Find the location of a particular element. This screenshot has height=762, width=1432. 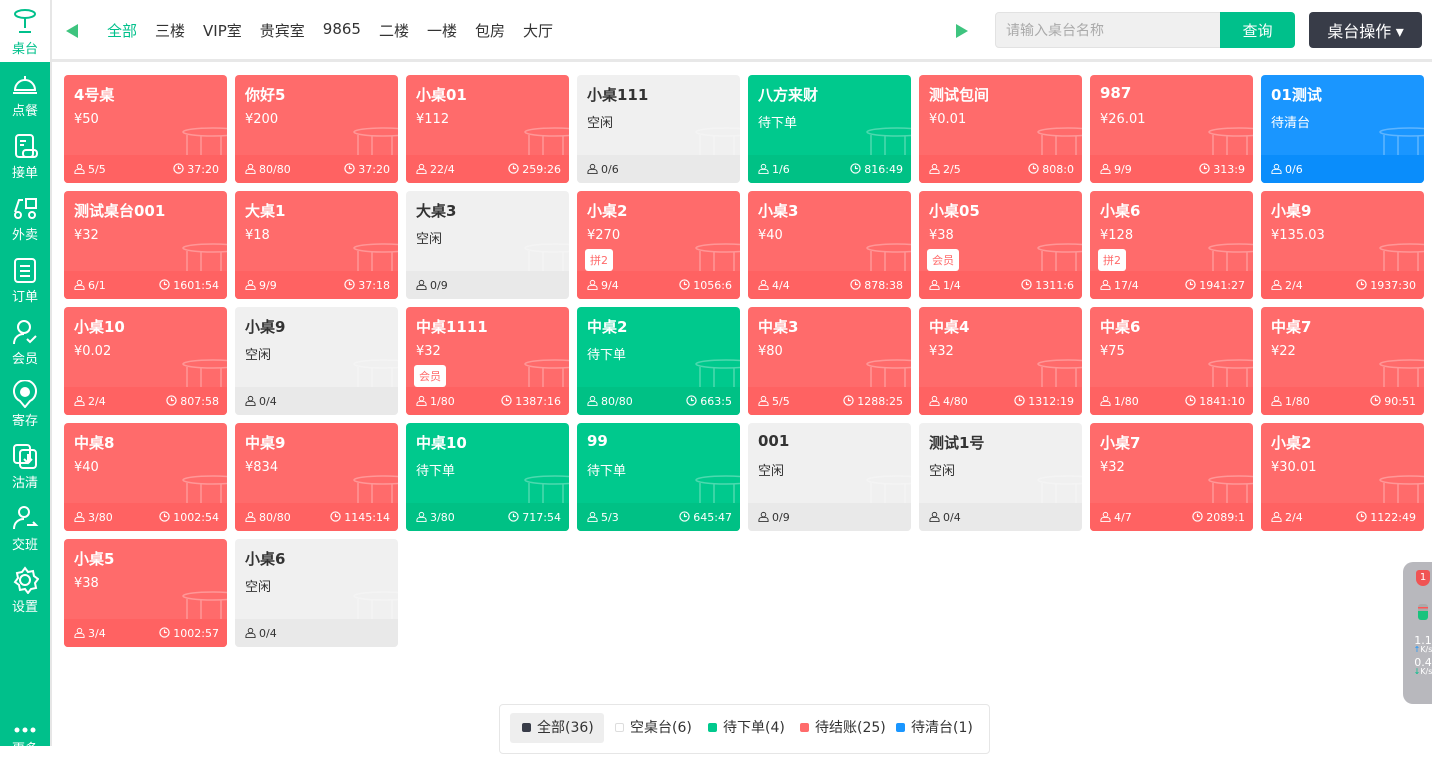

table-card: 小桌3 ¥40 4/4 878:38 is located at coordinates (829, 245).